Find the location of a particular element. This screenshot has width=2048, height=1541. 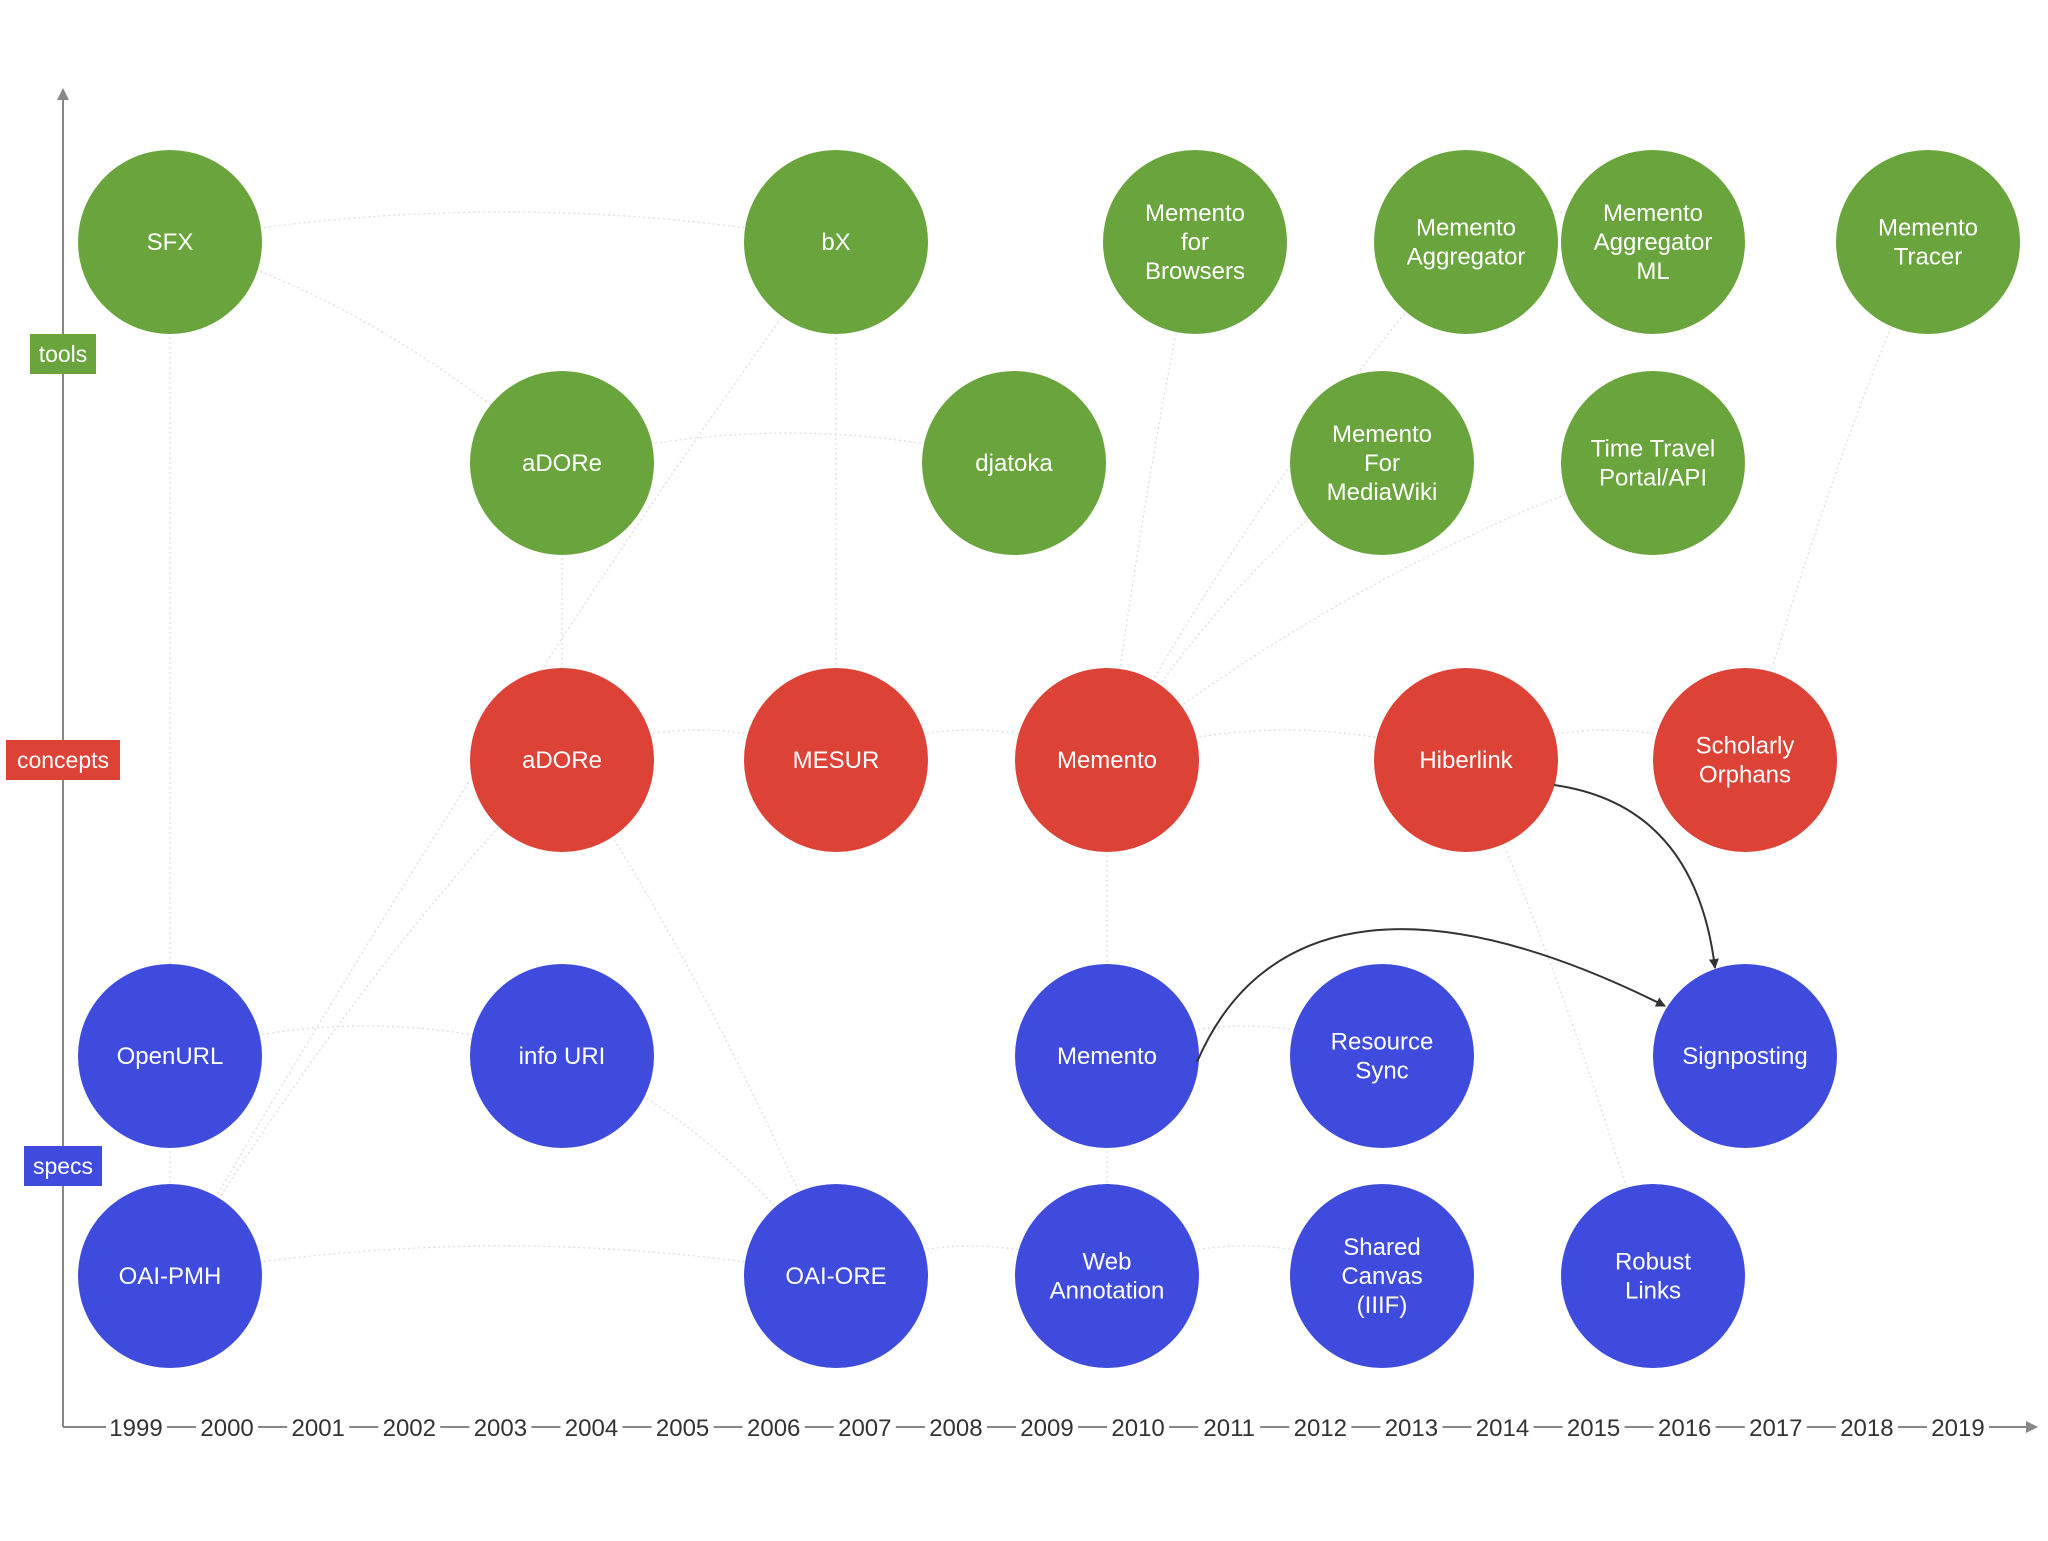

node-memento-concept: Memento is located at coordinates (1107, 760).